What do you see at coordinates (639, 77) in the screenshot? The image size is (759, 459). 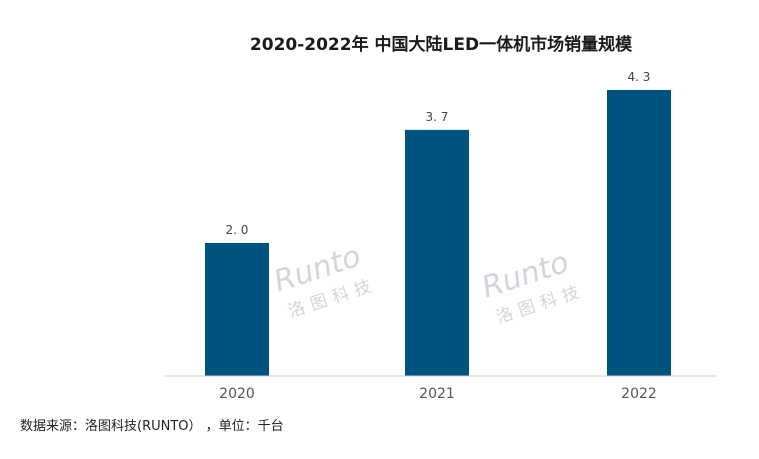 I see `data-label-2022: 4. 3` at bounding box center [639, 77].